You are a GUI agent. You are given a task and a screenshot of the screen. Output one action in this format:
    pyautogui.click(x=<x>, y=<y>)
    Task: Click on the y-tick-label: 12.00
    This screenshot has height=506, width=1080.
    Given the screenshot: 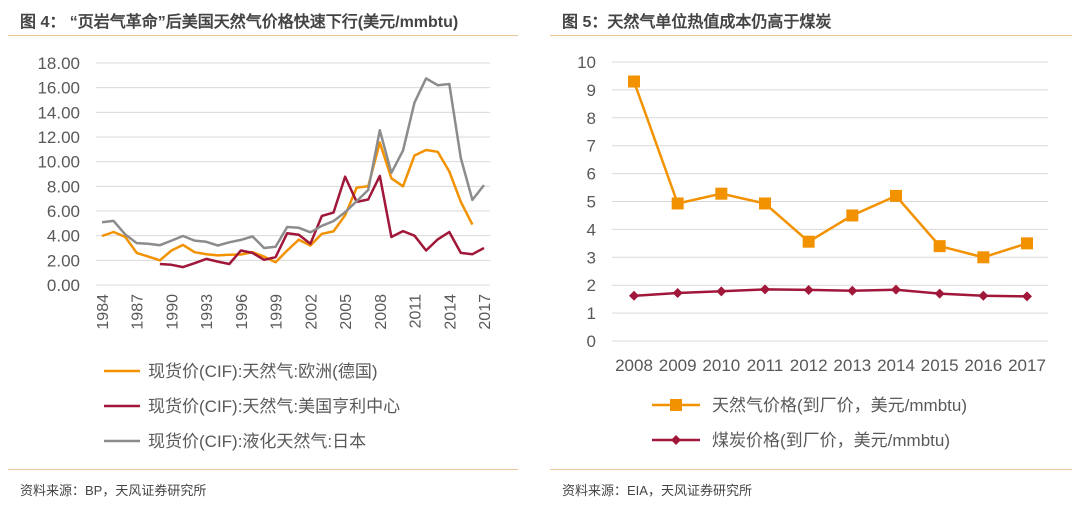 What is the action you would take?
    pyautogui.click(x=58, y=137)
    